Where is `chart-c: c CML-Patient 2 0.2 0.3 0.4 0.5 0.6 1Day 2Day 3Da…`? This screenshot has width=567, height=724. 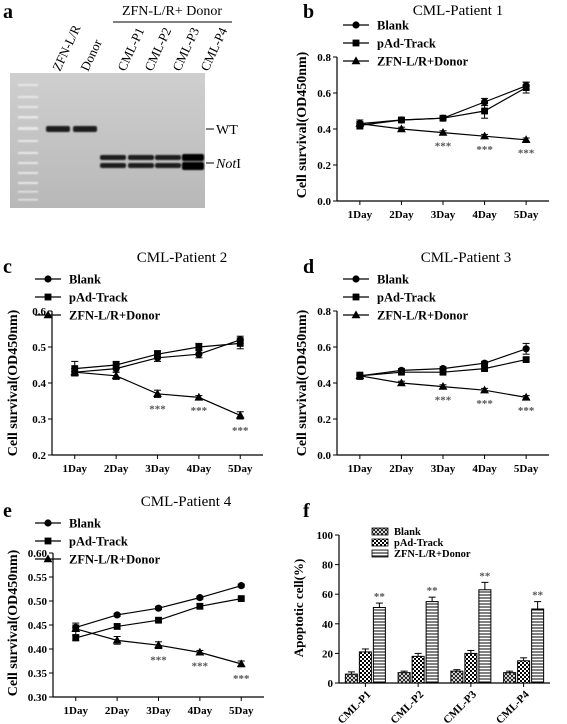
chart-c: c CML-Patient 2 0.2 0.3 0.4 0.5 0.6 1Day 2Day 3Da… is located at coordinates (133, 362).